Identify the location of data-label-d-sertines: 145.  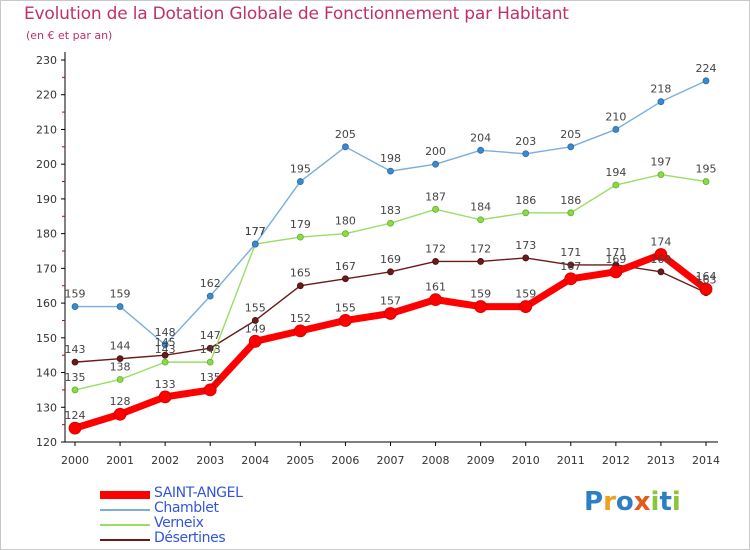
(165, 342).